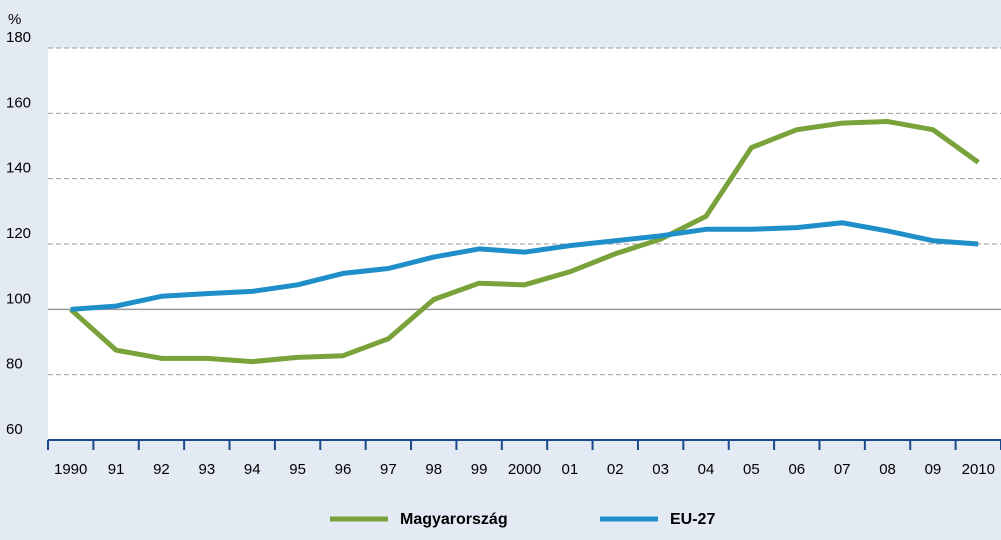  Describe the element at coordinates (751, 469) in the screenshot. I see `x-tick-label: 05` at that location.